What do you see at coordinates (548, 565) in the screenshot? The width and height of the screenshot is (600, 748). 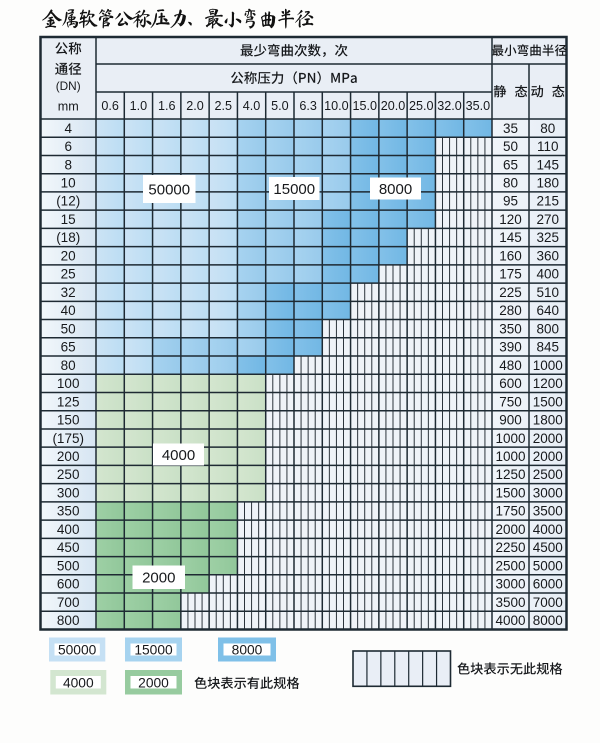 I see `svg-text: 5000` at bounding box center [548, 565].